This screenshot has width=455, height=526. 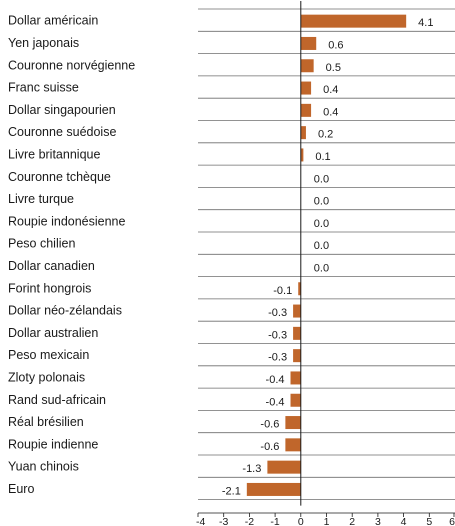 What do you see at coordinates (352, 521) in the screenshot?
I see `x-tick-label: 2` at bounding box center [352, 521].